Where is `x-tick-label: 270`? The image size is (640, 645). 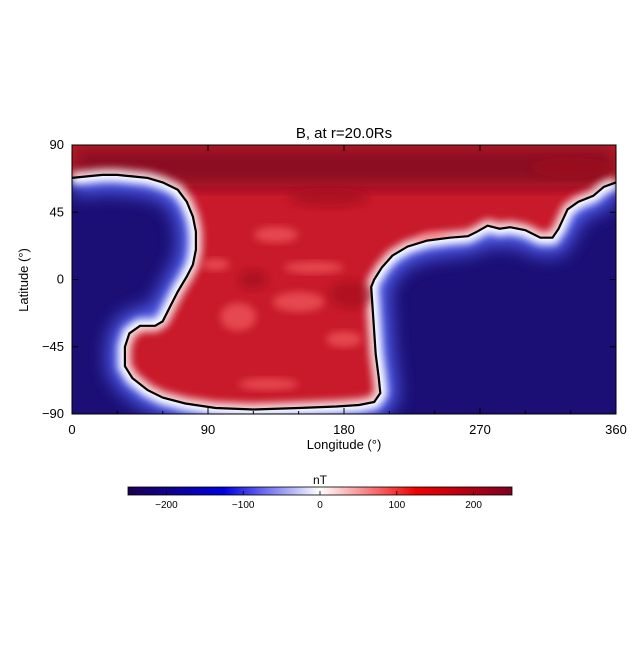 x-tick-label: 270 is located at coordinates (480, 429).